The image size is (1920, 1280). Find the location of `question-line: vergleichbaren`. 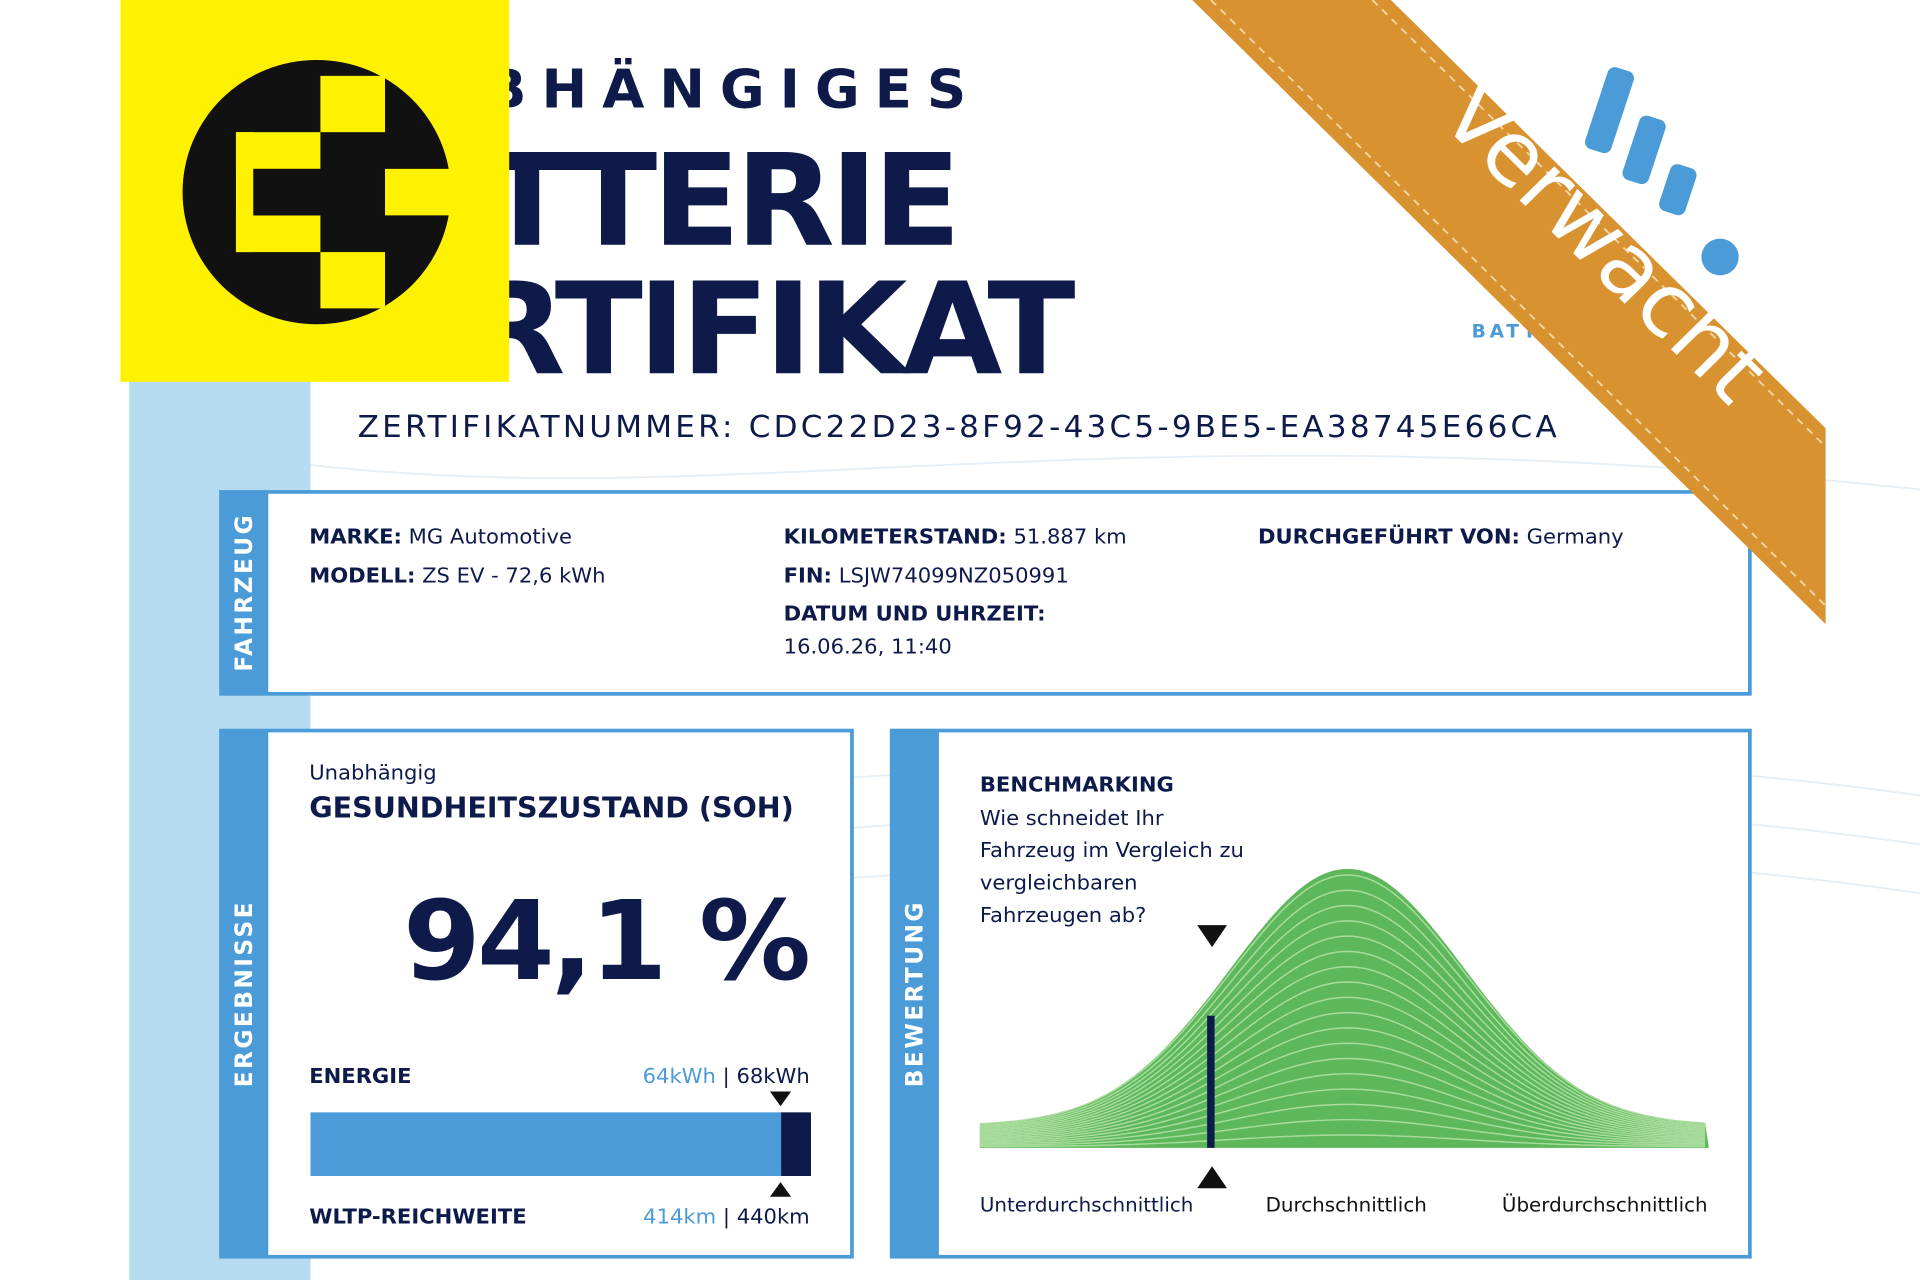

question-line: vergleichbaren is located at coordinates (1059, 883).